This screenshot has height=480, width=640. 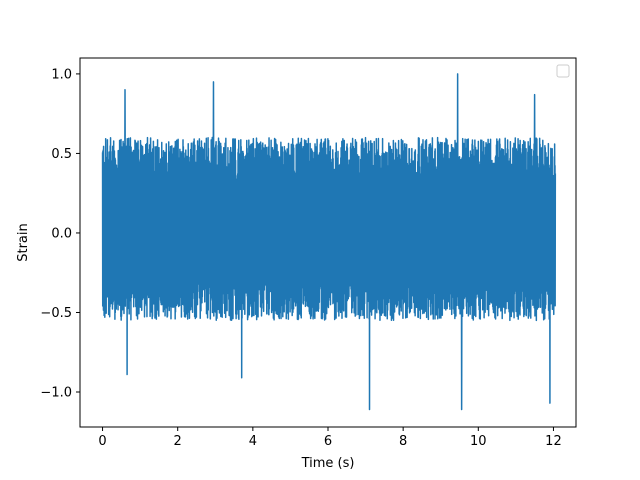 I want to click on x-tick-label: 6, so click(x=328, y=441).